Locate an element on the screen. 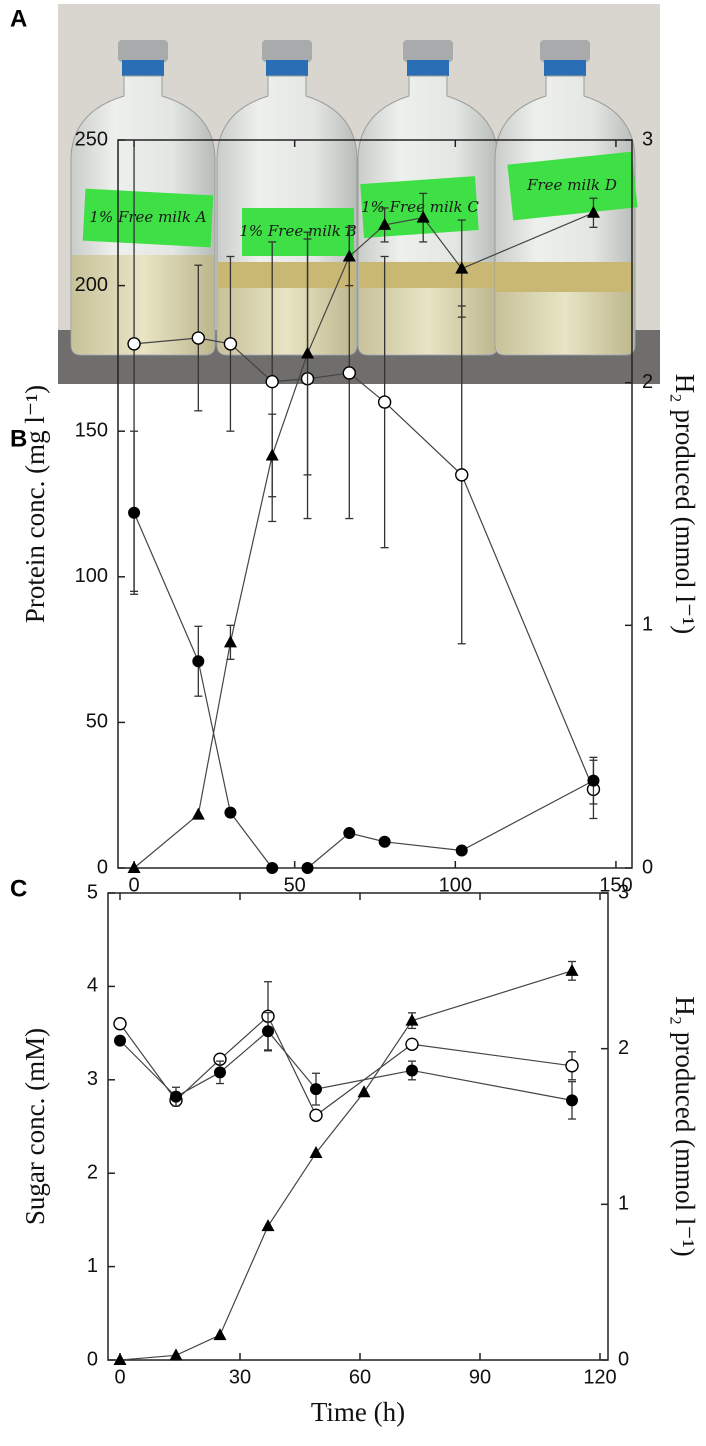 This screenshot has width=706, height=1446. y-axis-label: Sugar conc. (mM) is located at coordinates (35, 1126).